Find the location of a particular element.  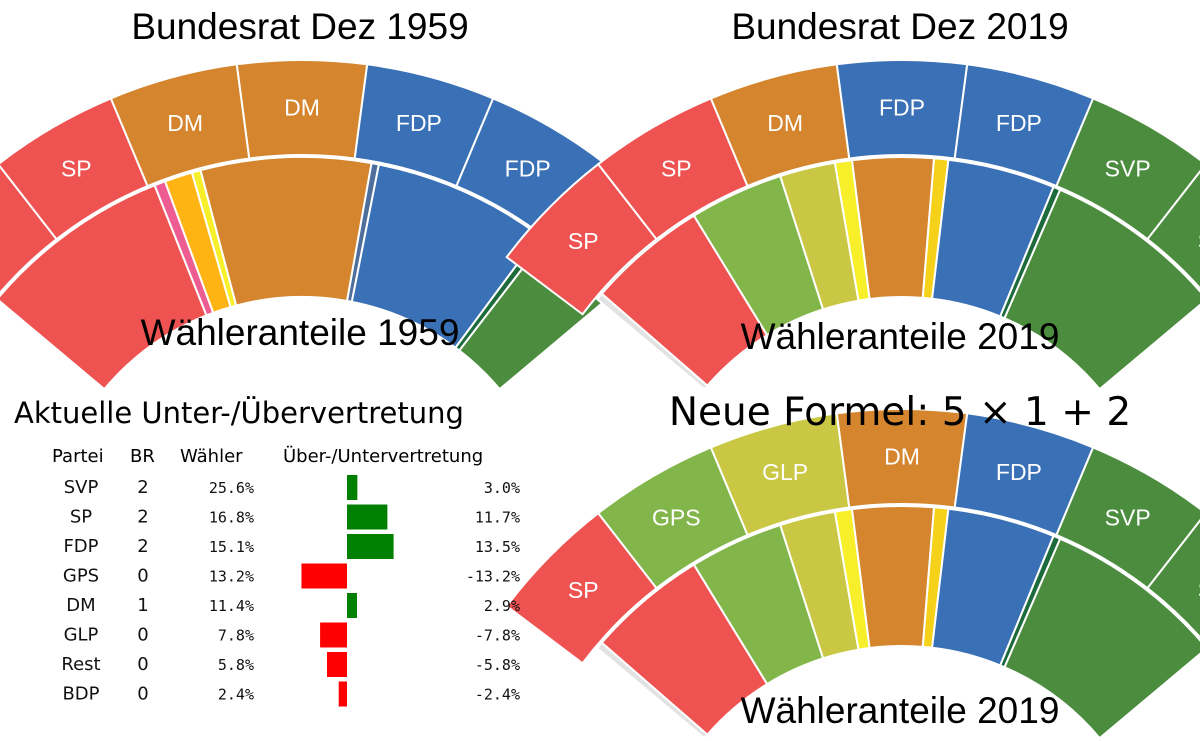

table-cell-diff: 2.9% is located at coordinates (502, 606).